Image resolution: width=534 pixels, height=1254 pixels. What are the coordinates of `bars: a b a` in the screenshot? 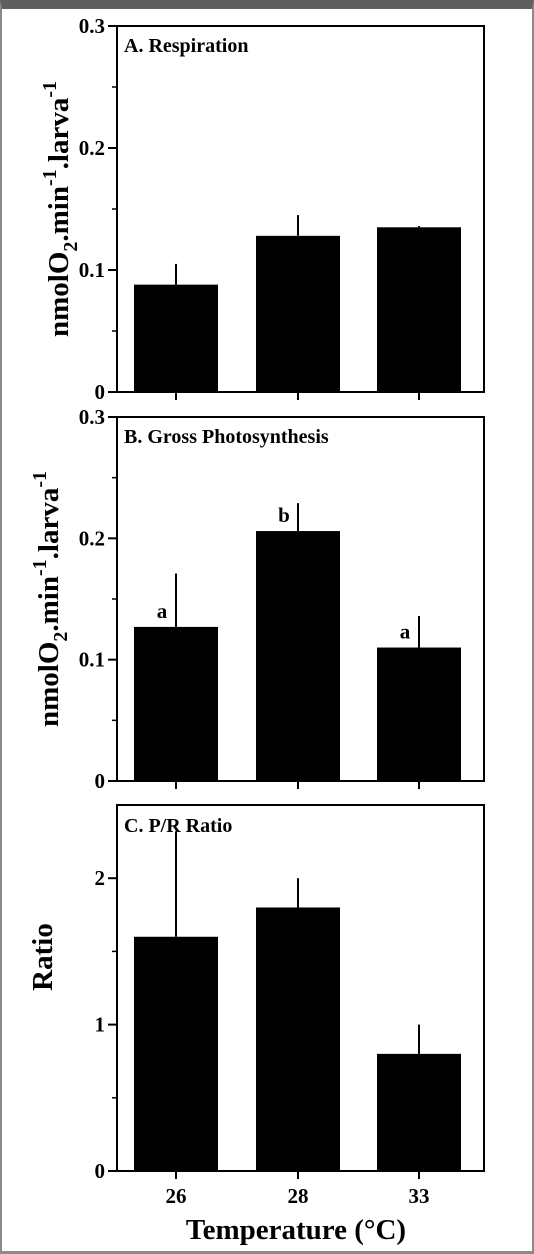 It's located at (297, 642).